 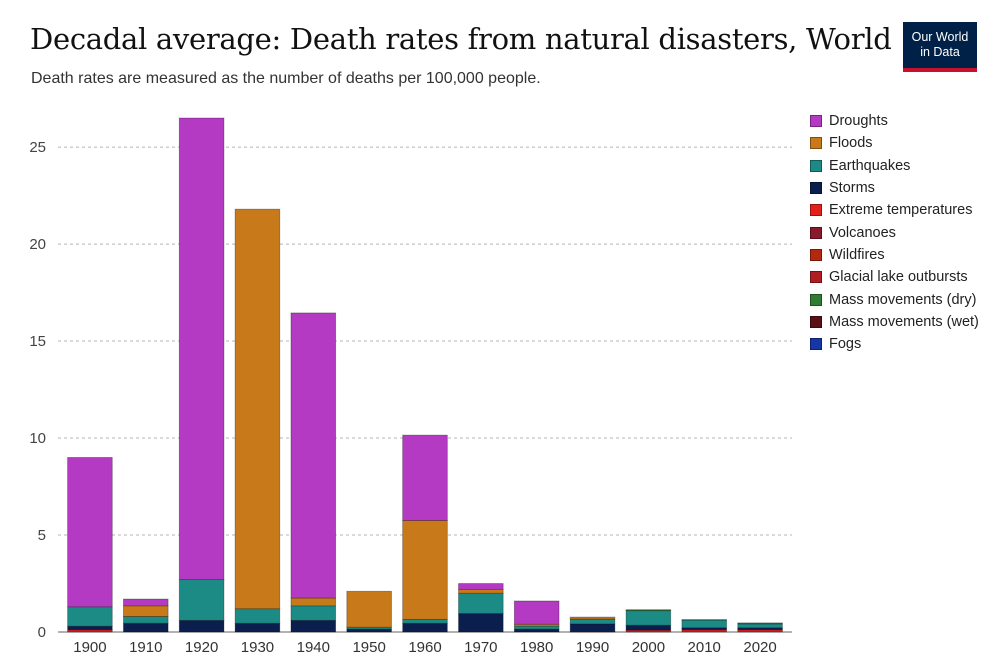 What do you see at coordinates (940, 37) in the screenshot?
I see `logo-line-1: Our World` at bounding box center [940, 37].